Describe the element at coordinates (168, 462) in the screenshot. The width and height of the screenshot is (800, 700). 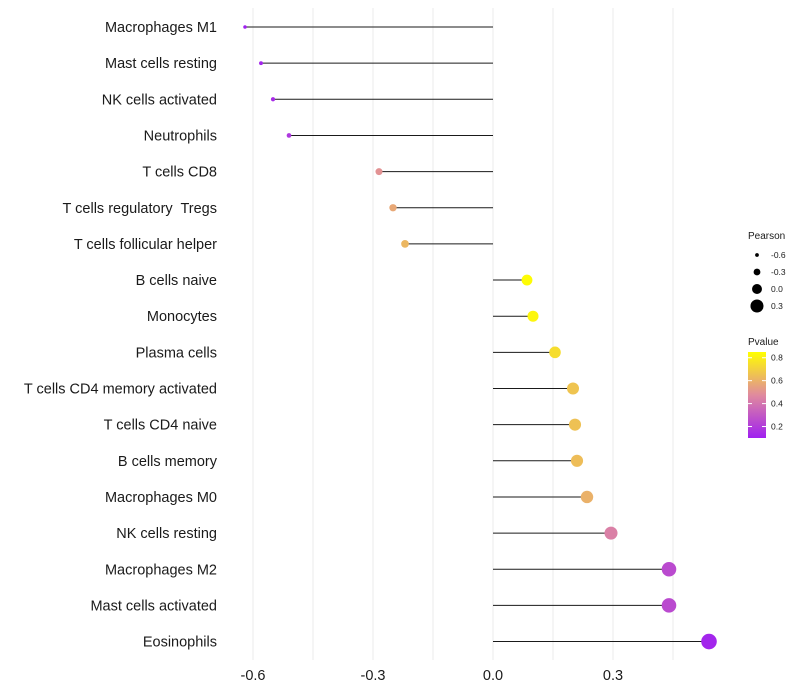
I see `category-label: B cells memory` at that location.